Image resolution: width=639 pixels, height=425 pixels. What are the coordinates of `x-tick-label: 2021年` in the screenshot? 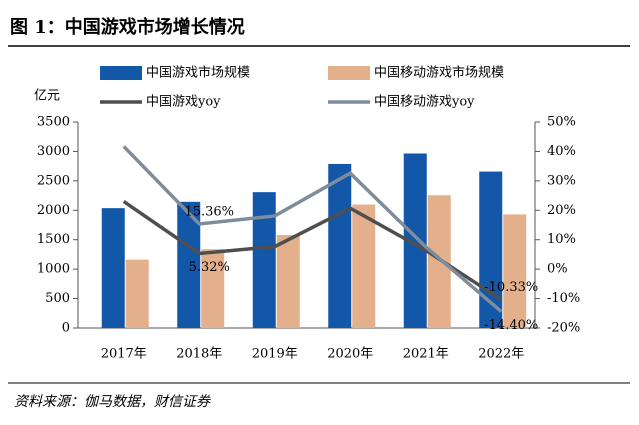 It's located at (426, 354).